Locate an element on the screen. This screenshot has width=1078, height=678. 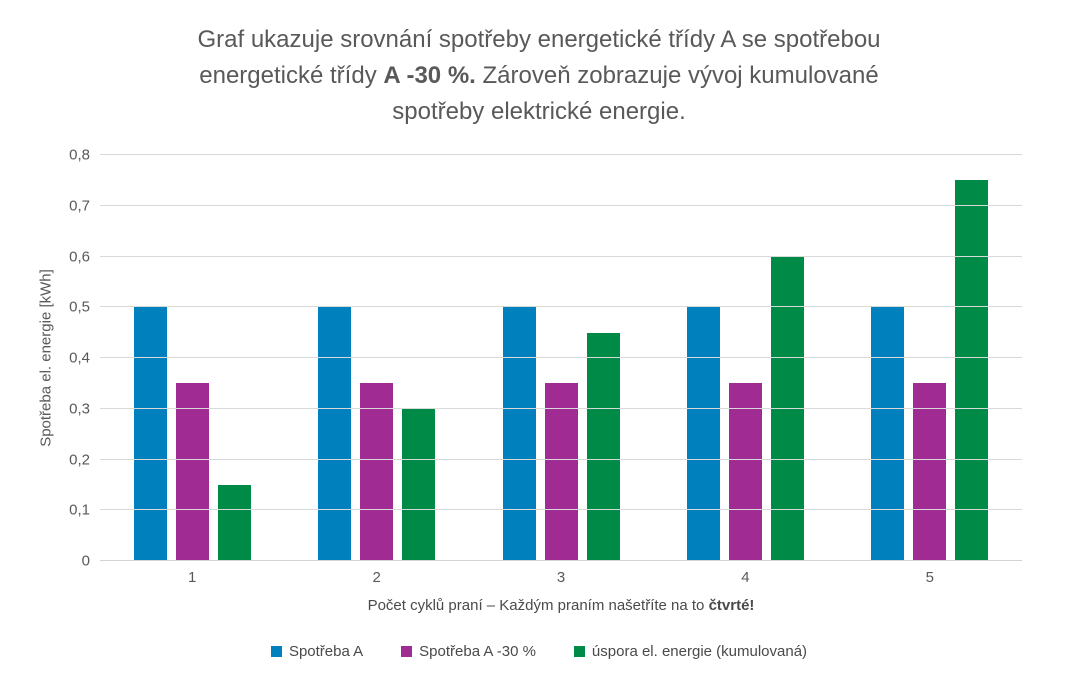
y-tick-label-0,2: 0,2 is located at coordinates (79, 459).